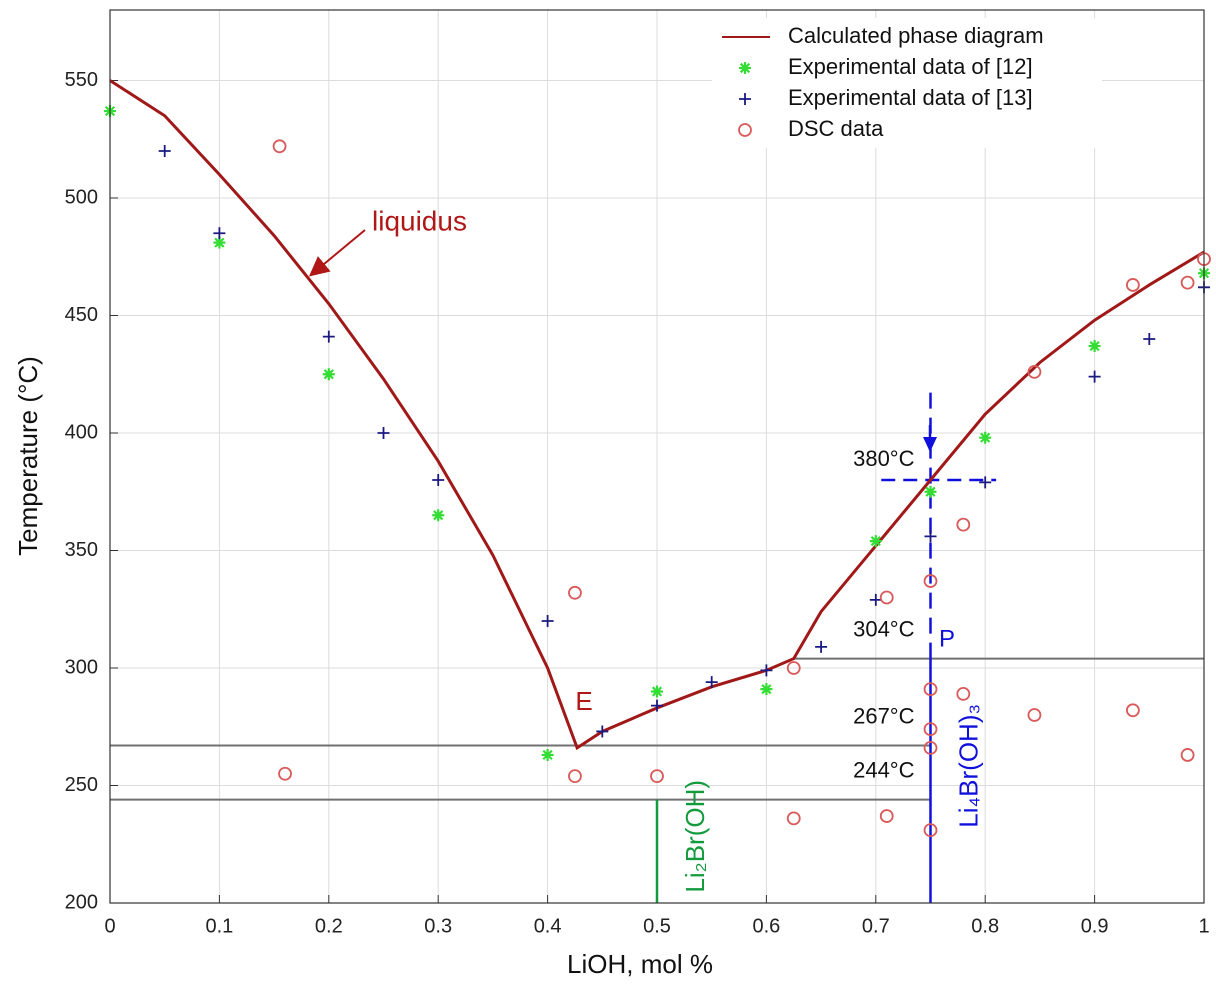 The width and height of the screenshot is (1216, 985). Describe the element at coordinates (28, 456) in the screenshot. I see `y-axis-label: Temperature (°C)` at that location.